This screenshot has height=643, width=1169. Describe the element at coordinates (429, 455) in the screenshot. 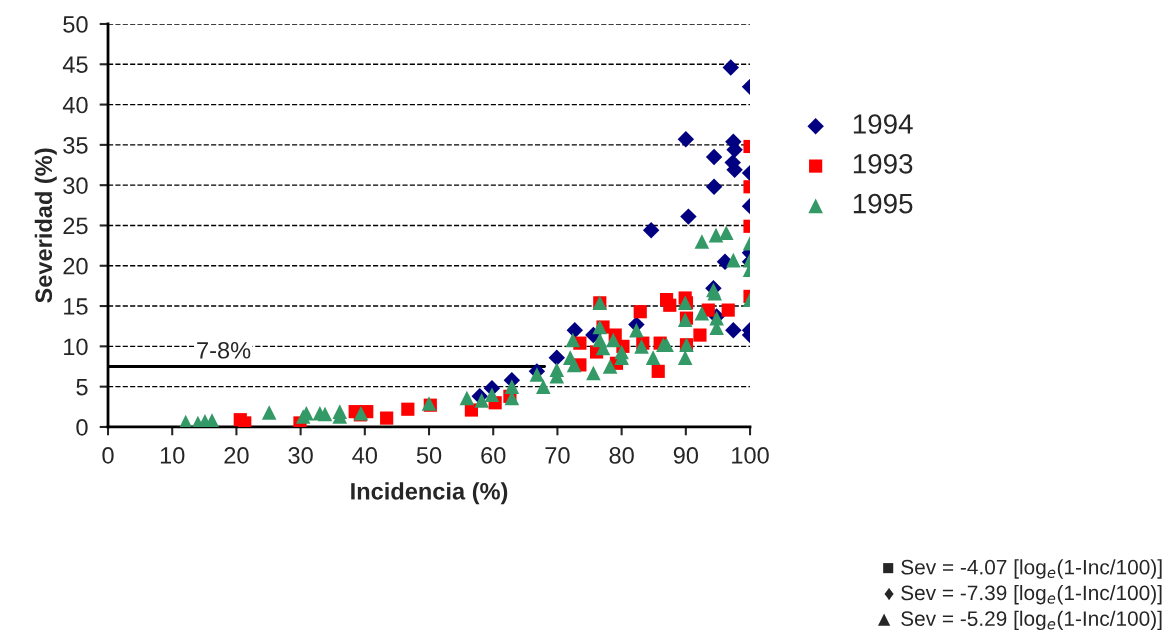

I see `x-tick-label: 50` at that location.